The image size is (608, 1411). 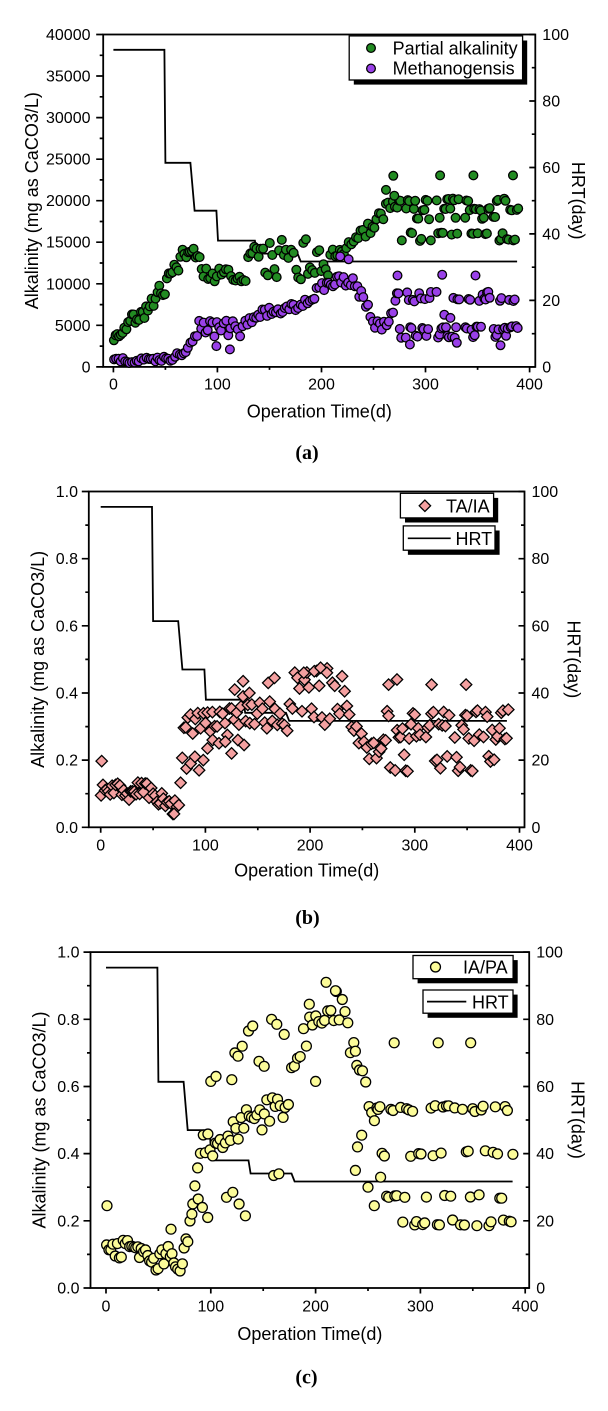 I want to click on svg-text: 30000, so click(x=68, y=118).